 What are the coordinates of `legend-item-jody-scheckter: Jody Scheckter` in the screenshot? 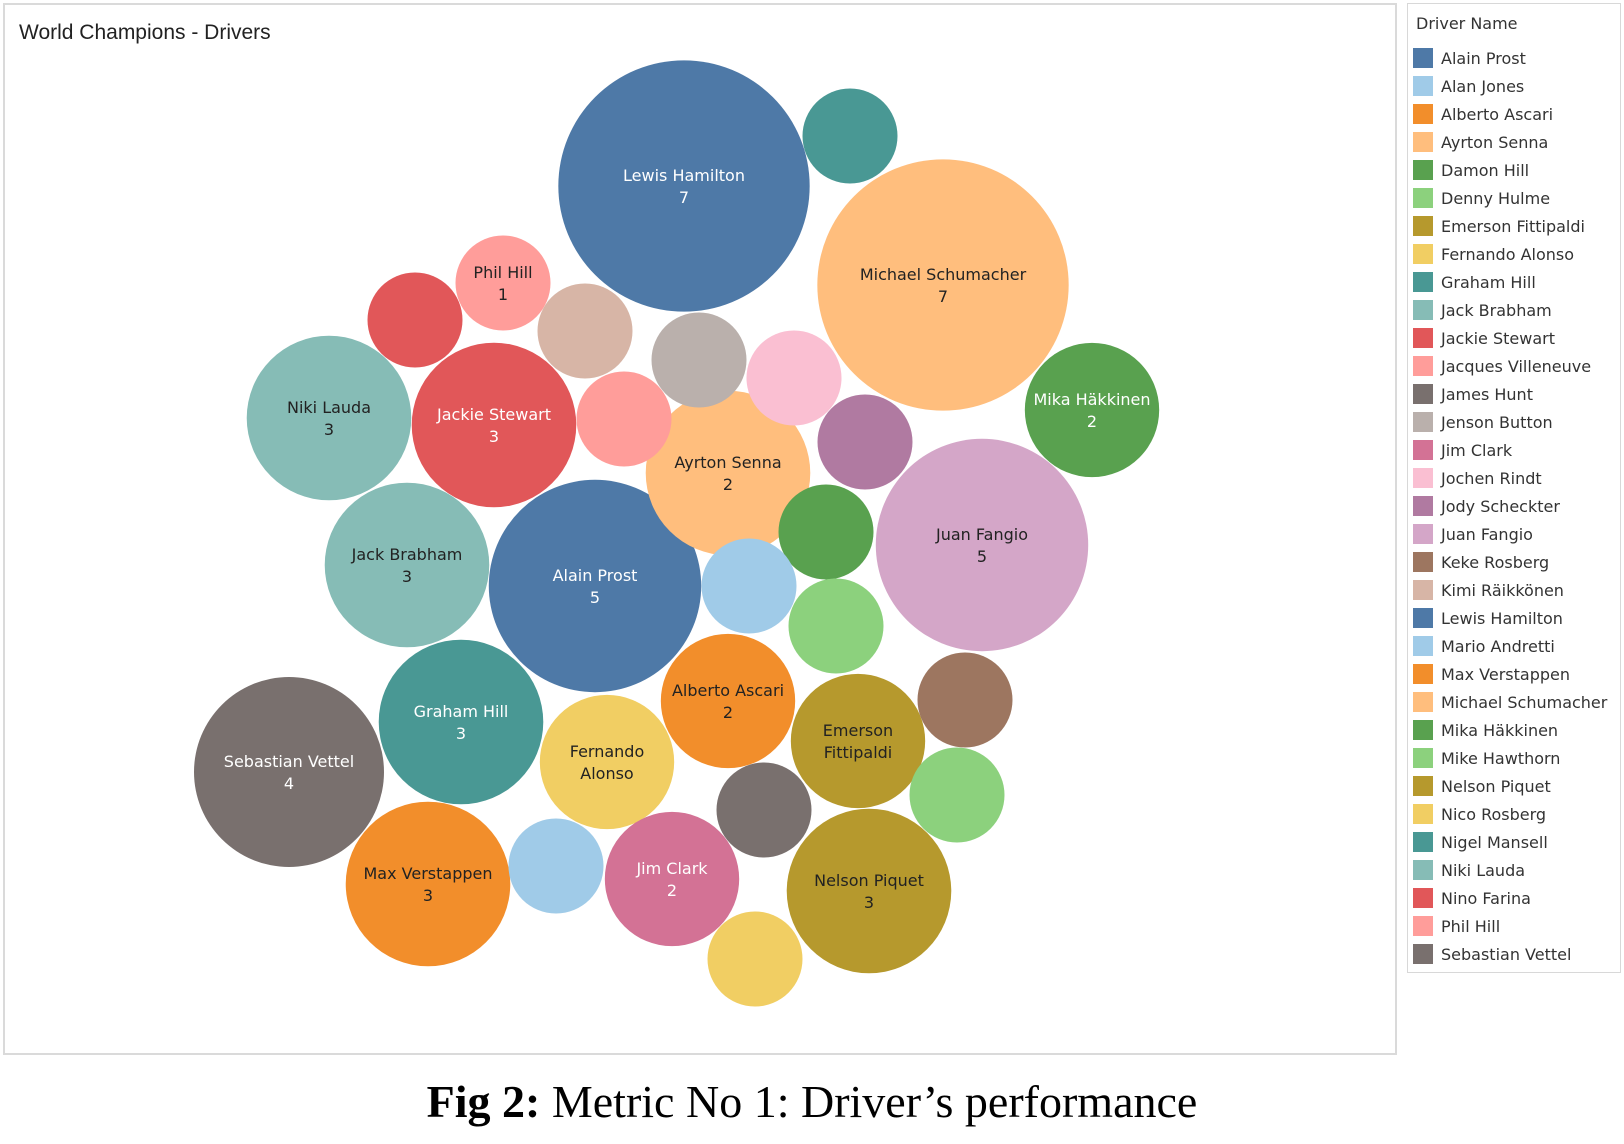 It's located at (1510, 506).